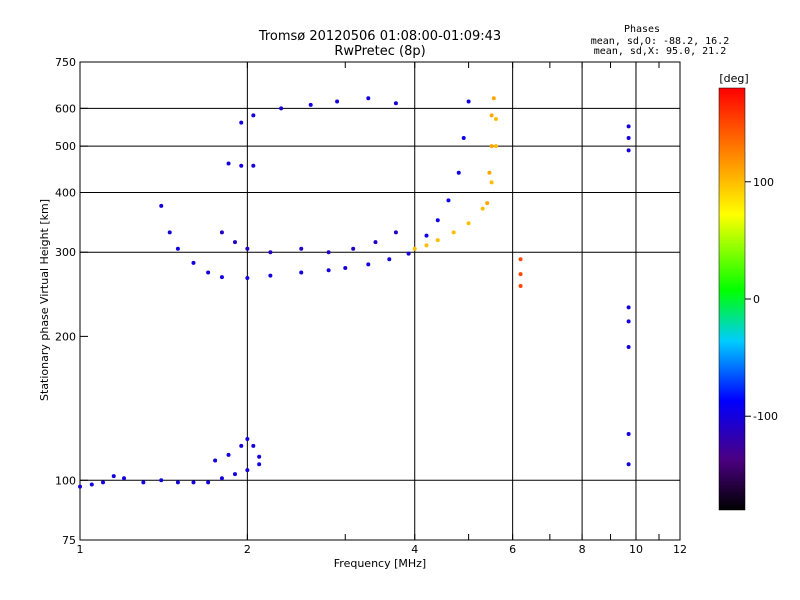 The image size is (800, 600). What do you see at coordinates (71, 301) in the screenshot?
I see `y-axis: 75 100 200 300 400 500 600 750` at bounding box center [71, 301].